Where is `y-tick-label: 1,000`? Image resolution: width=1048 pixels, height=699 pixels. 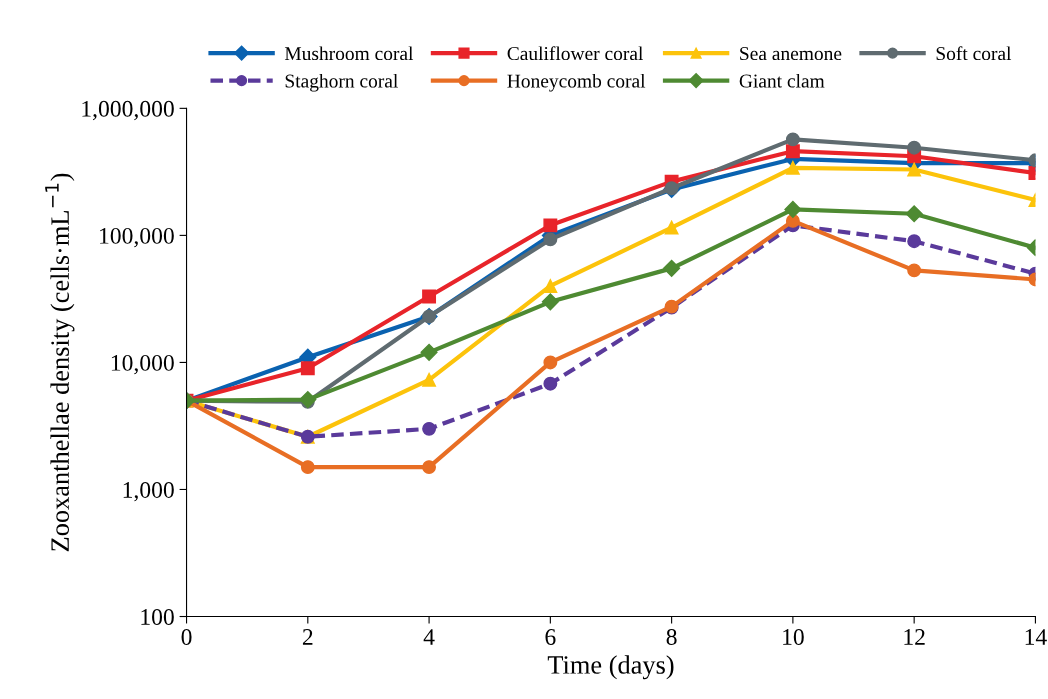
y-tick-label: 1,000 is located at coordinates (148, 491).